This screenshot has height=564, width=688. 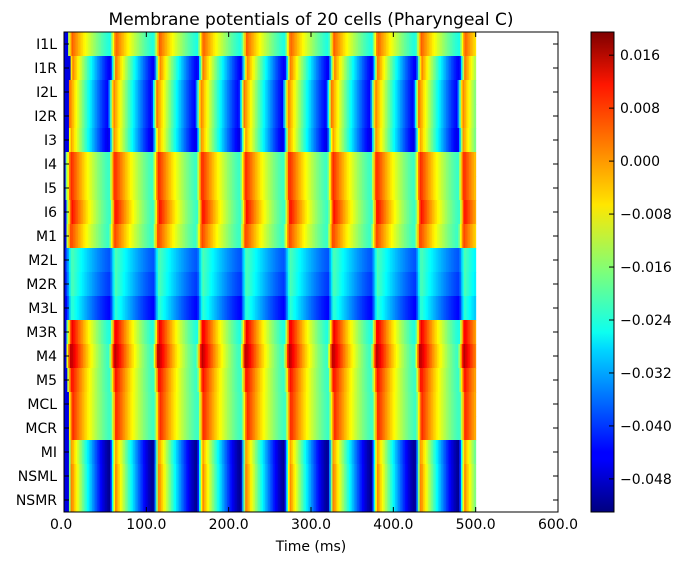 I want to click on y-tick-label: I2L, so click(x=46, y=93).